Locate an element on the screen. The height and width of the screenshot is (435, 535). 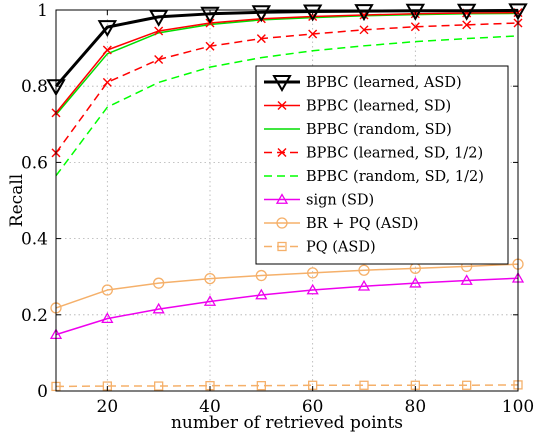
y-tick-label: 0.8 is located at coordinates (34, 87).